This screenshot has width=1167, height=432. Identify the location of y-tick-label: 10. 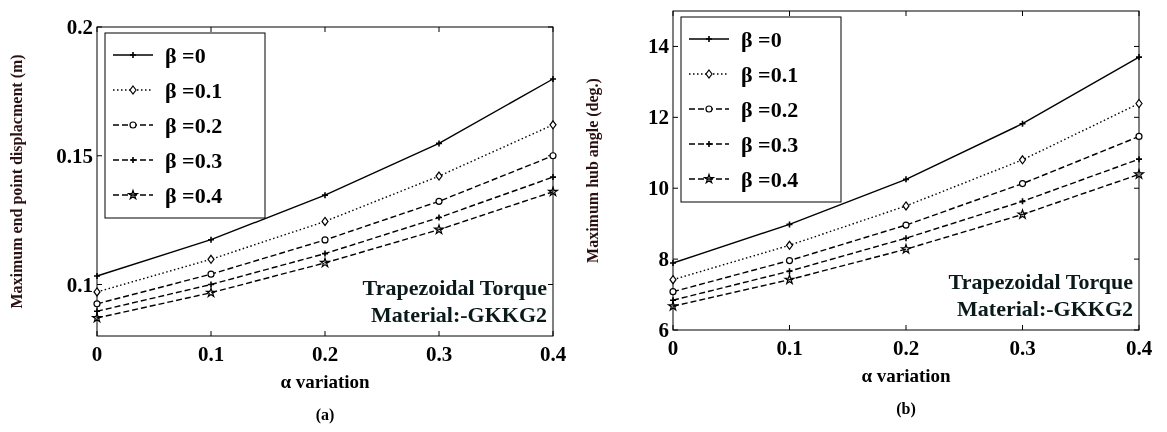
(658, 188).